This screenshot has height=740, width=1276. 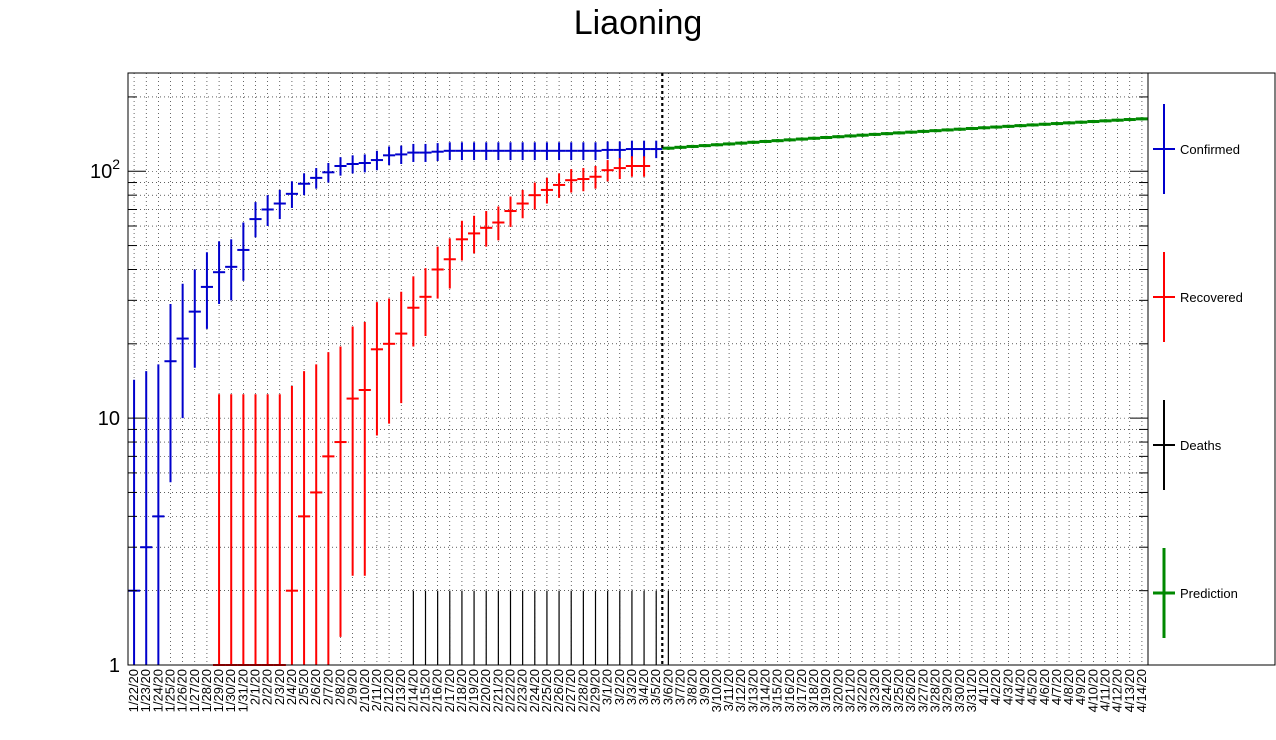 I want to click on x-tick-label: 2/1/20, so click(x=255, y=687).